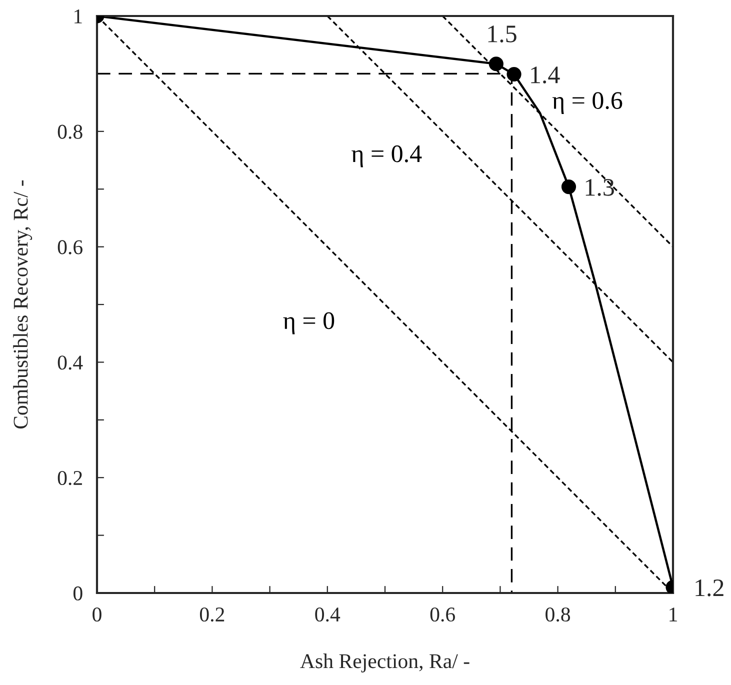  I want to click on y-tick-label: 0.4, so click(70, 363).